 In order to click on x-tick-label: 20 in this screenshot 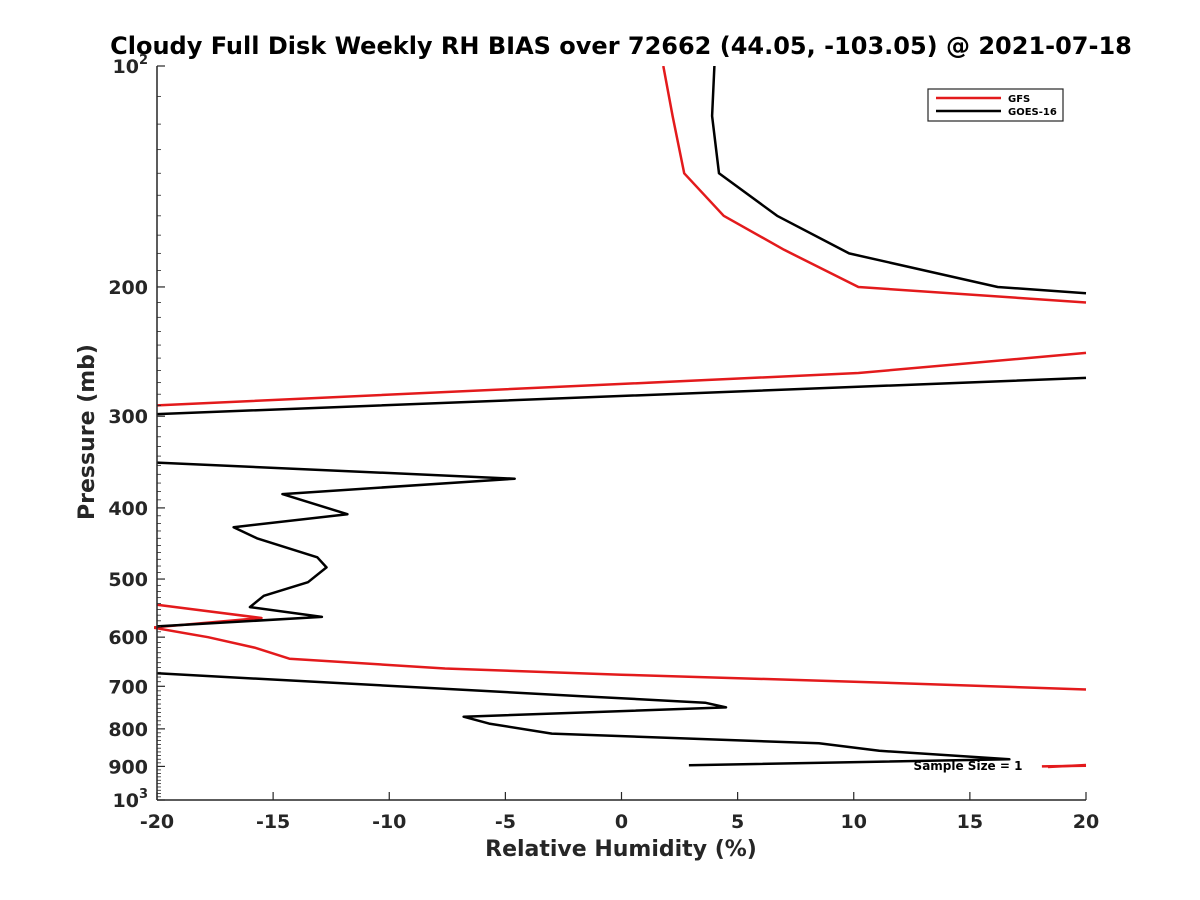, I will do `click(1086, 822)`.